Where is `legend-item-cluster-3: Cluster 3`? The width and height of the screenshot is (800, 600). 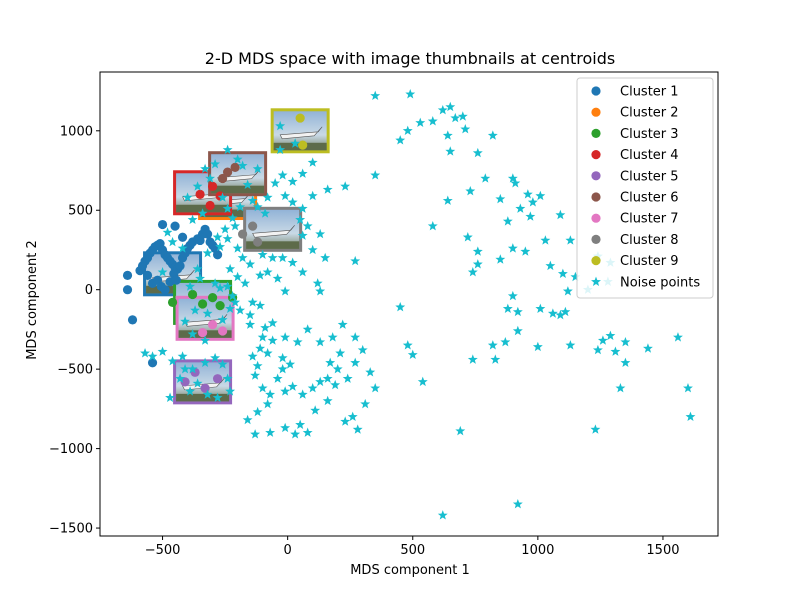 legend-item-cluster-3: Cluster 3 is located at coordinates (635, 134).